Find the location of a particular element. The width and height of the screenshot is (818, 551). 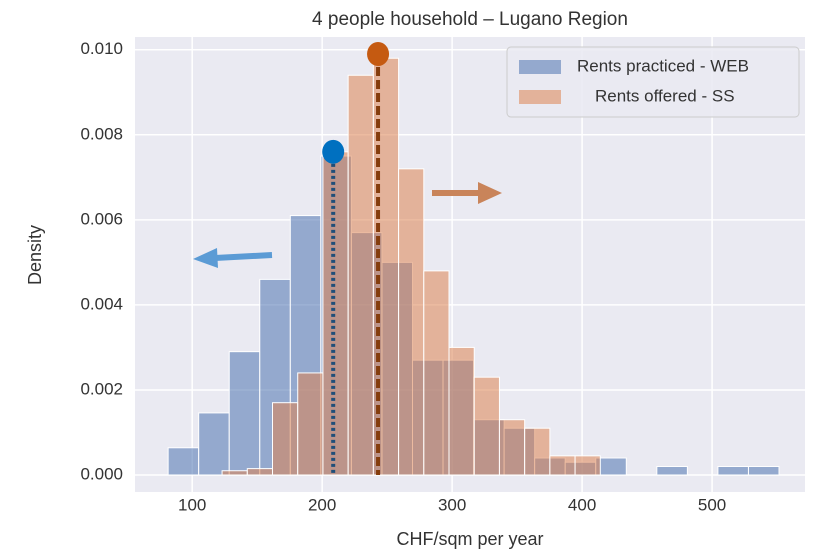

arrow-right is located at coordinates (467, 193).